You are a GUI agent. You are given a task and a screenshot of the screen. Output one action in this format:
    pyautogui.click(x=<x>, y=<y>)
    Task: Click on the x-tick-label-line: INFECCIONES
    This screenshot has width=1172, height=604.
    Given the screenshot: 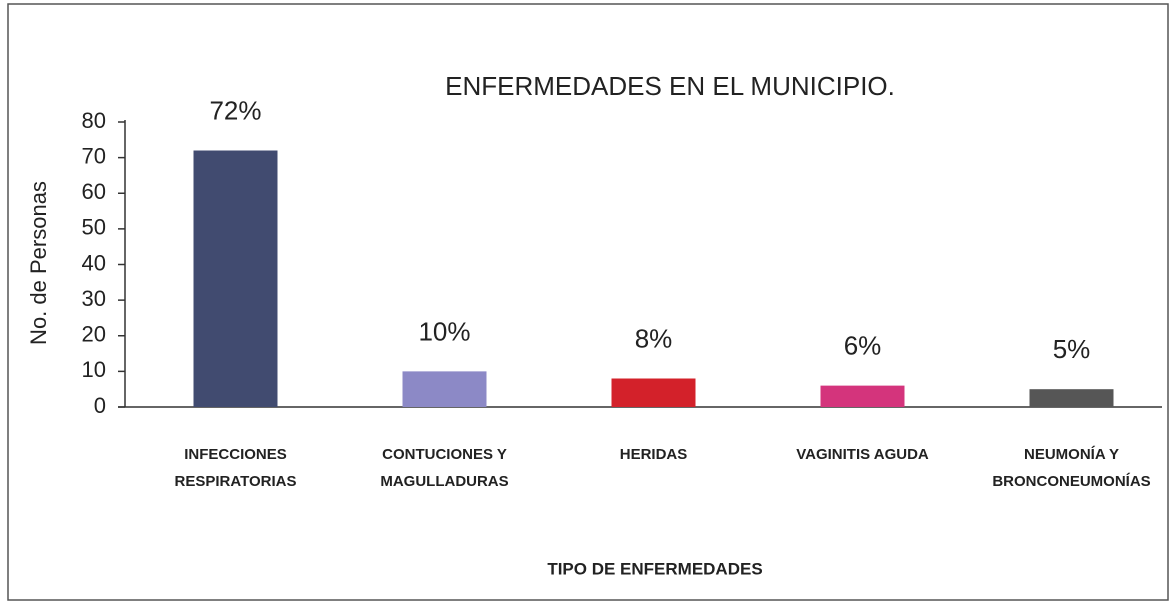 What is the action you would take?
    pyautogui.click(x=235, y=454)
    